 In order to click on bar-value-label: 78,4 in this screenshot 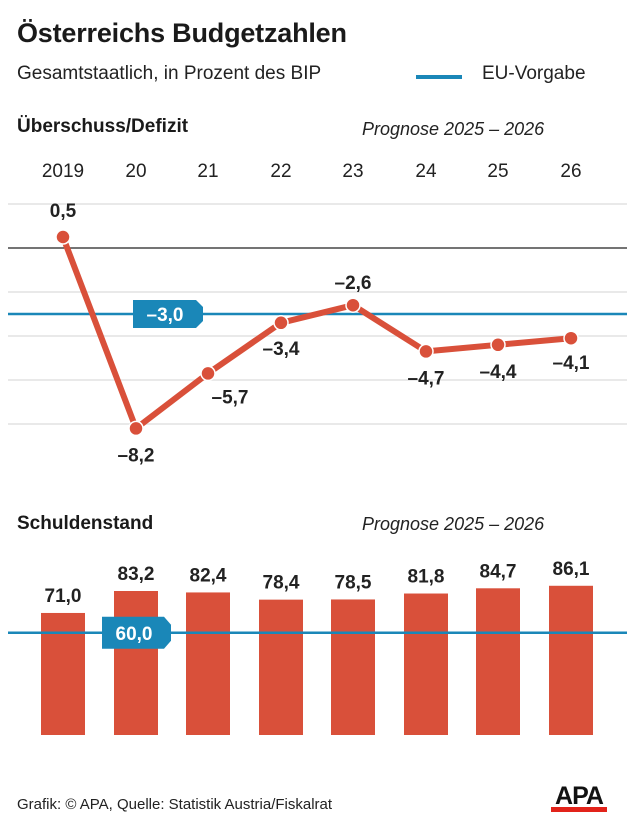, I will do `click(281, 583)`.